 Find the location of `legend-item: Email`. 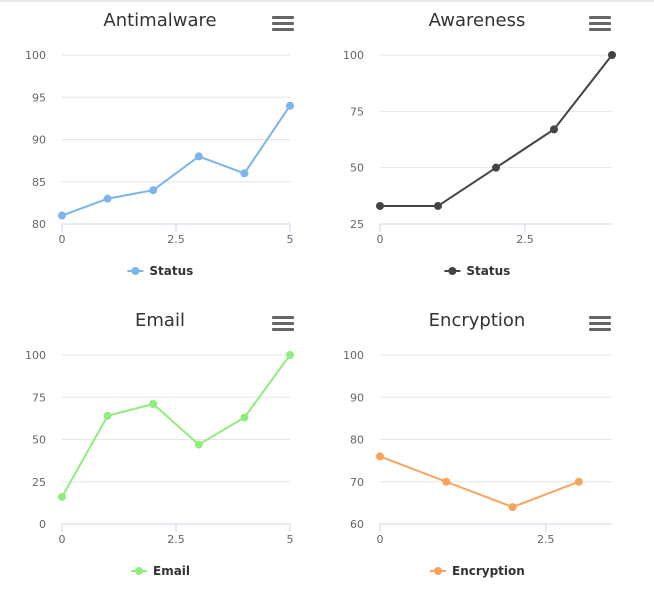

legend-item: Email is located at coordinates (160, 571).